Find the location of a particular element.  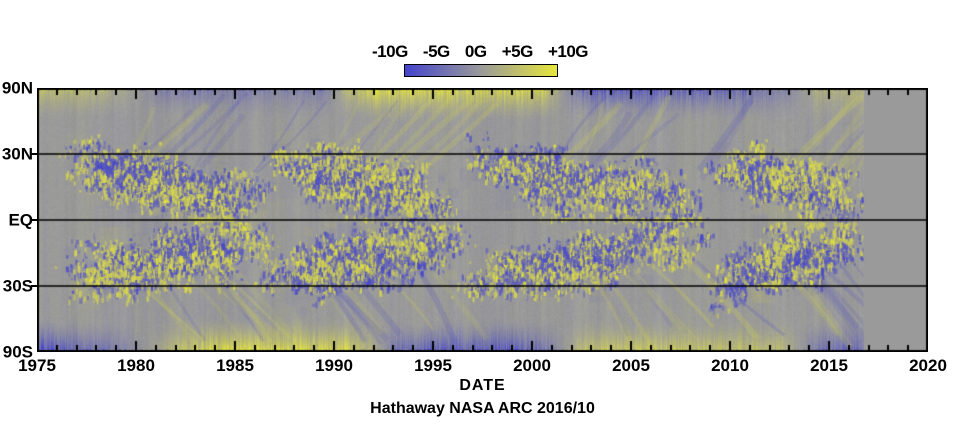

x-axis-label: 2015 is located at coordinates (829, 365).